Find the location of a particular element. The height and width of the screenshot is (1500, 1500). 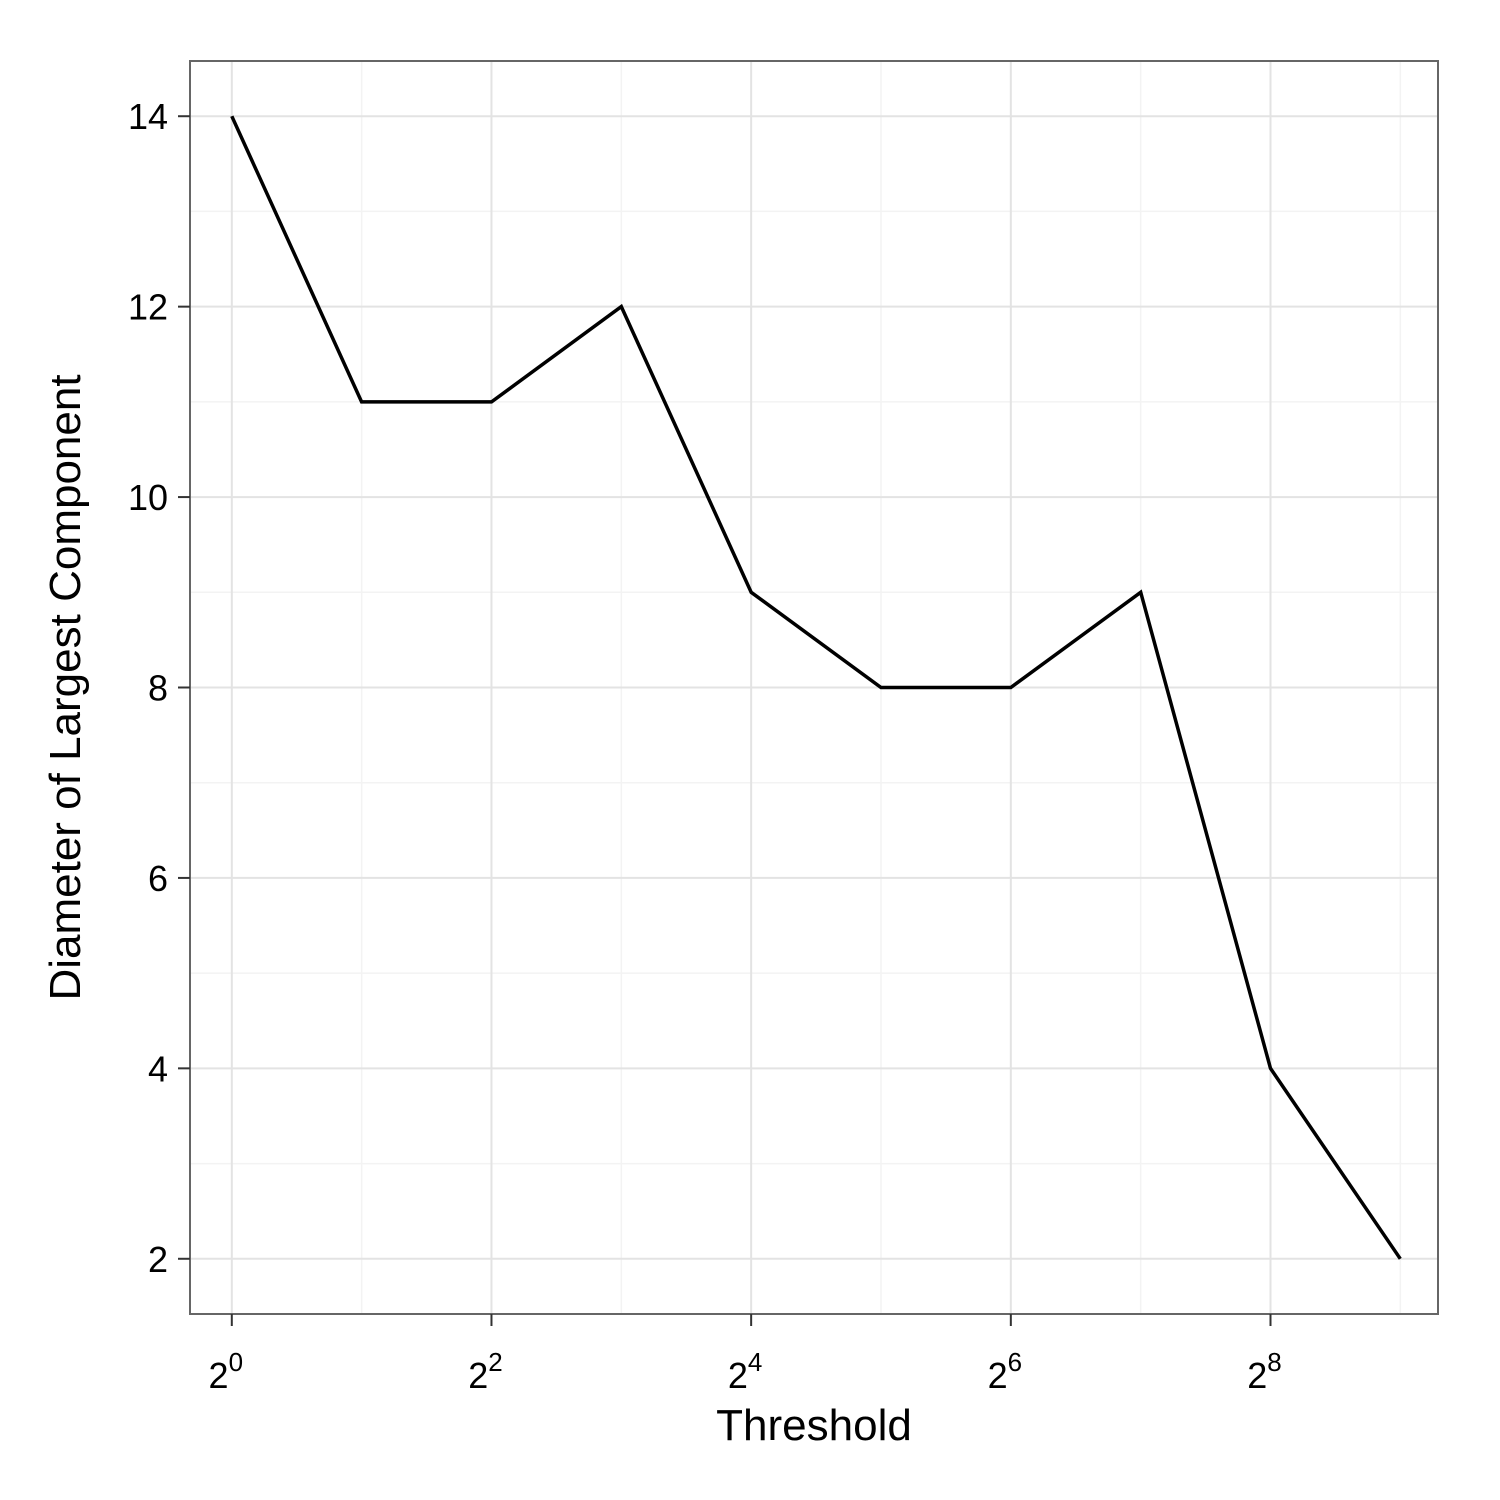

x-tick-label-exponent: 8 is located at coordinates (1274, 1362).